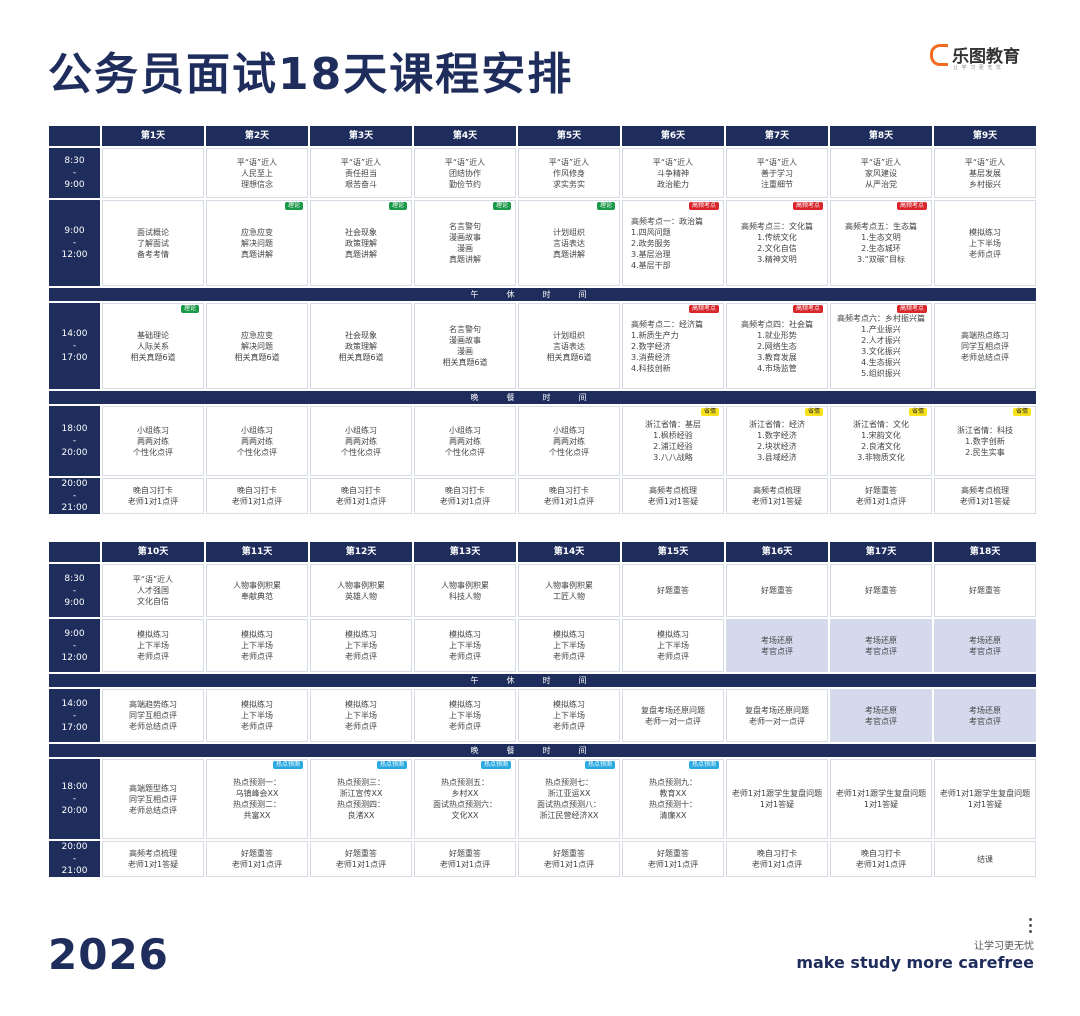  I want to click on cell-text: 复盘考场还原问题 老师一对一点评, so click(673, 715).